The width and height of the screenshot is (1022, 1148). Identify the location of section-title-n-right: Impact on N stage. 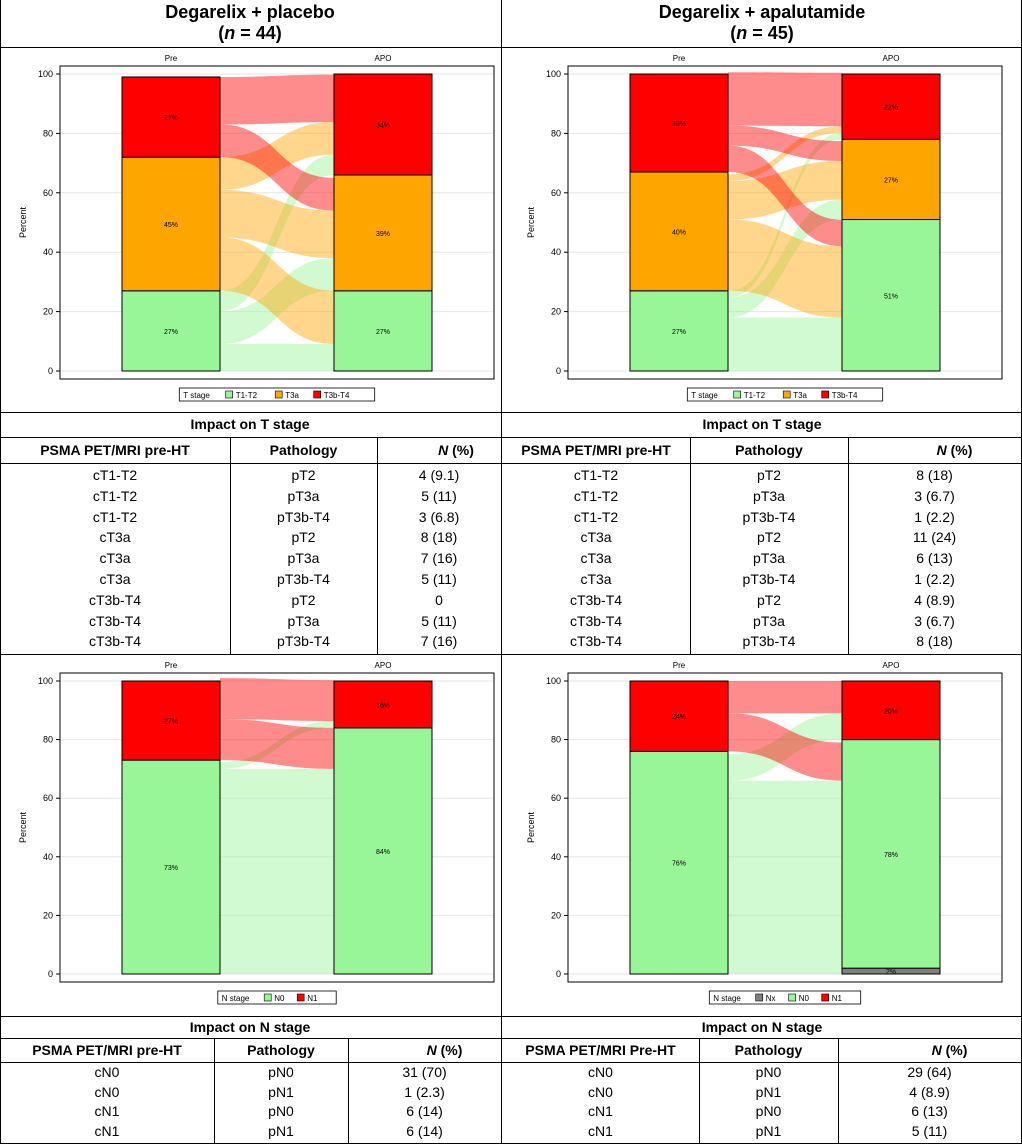
(762, 1027).